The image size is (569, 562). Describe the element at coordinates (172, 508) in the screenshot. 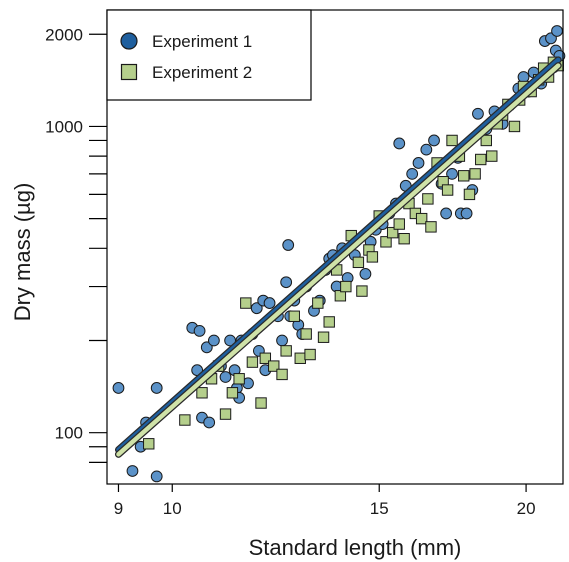

I see `x-tick-label-10: 10` at that location.